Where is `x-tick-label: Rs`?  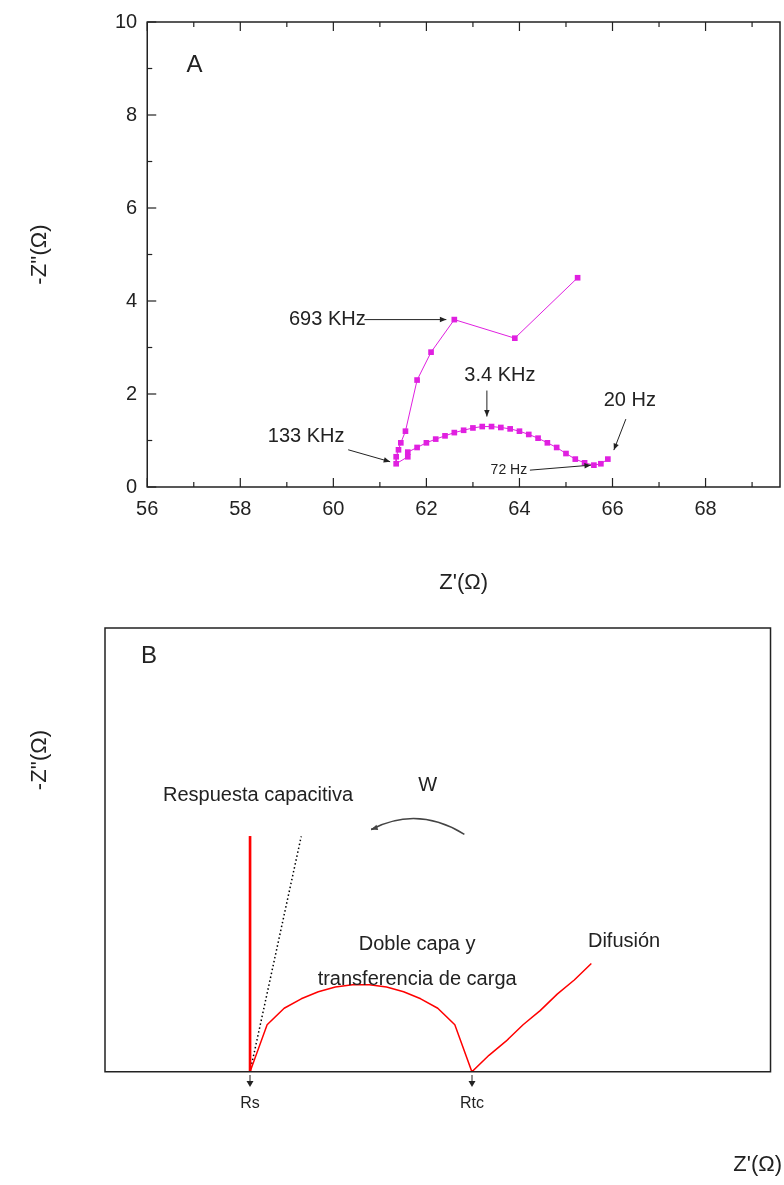 x-tick-label: Rs is located at coordinates (250, 1102).